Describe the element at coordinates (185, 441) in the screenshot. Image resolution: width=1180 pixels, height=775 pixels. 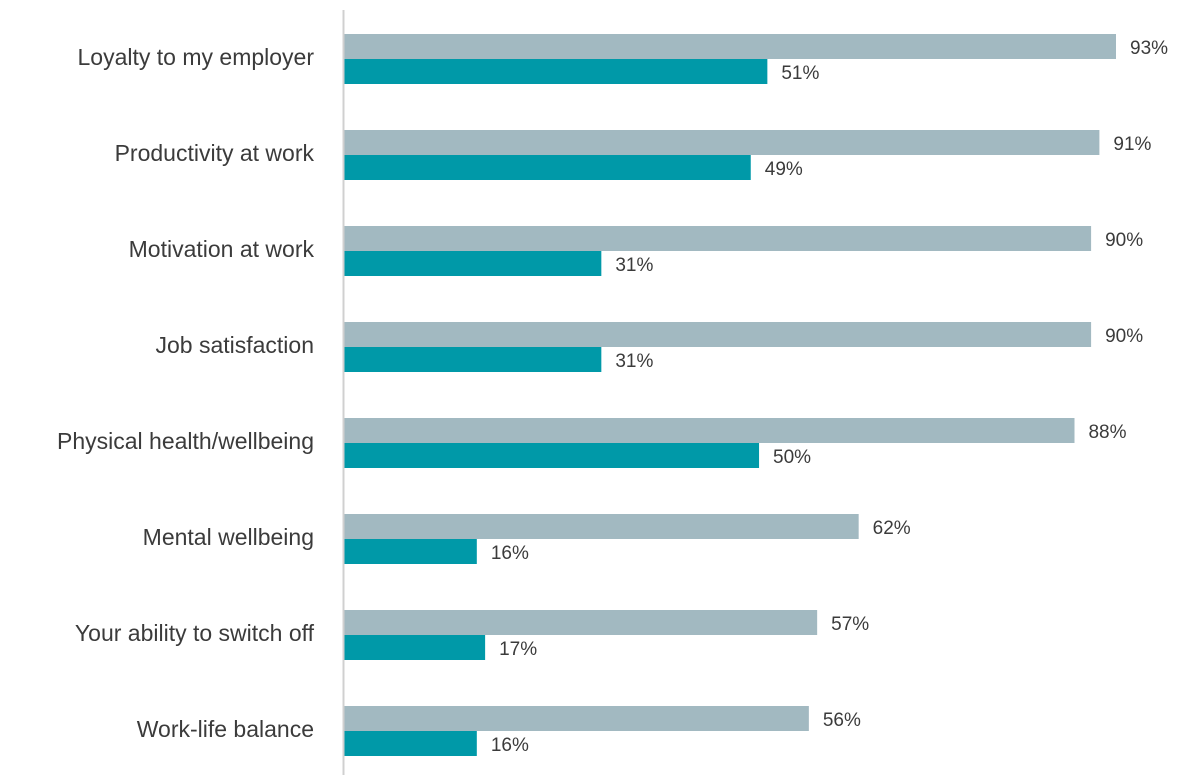
I see `category-label-physical-health-wellbeing: Physical health/wellbeing` at that location.